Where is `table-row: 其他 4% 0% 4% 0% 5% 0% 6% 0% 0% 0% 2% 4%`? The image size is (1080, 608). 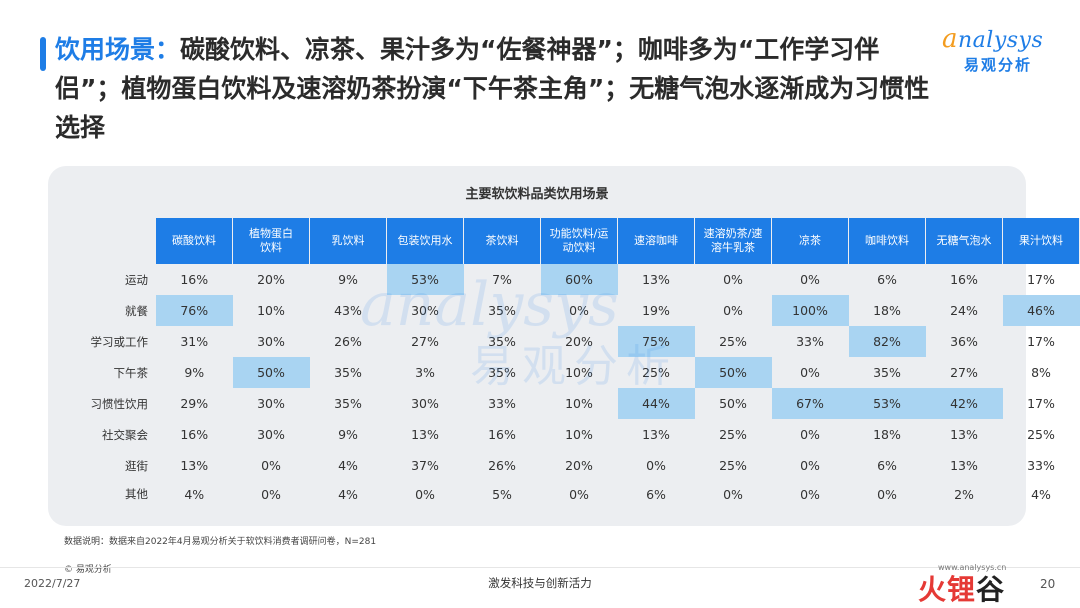 table-row: 其他 4% 0% 4% 0% 5% 0% 6% 0% 0% 0% 2% 4% is located at coordinates (580, 494).